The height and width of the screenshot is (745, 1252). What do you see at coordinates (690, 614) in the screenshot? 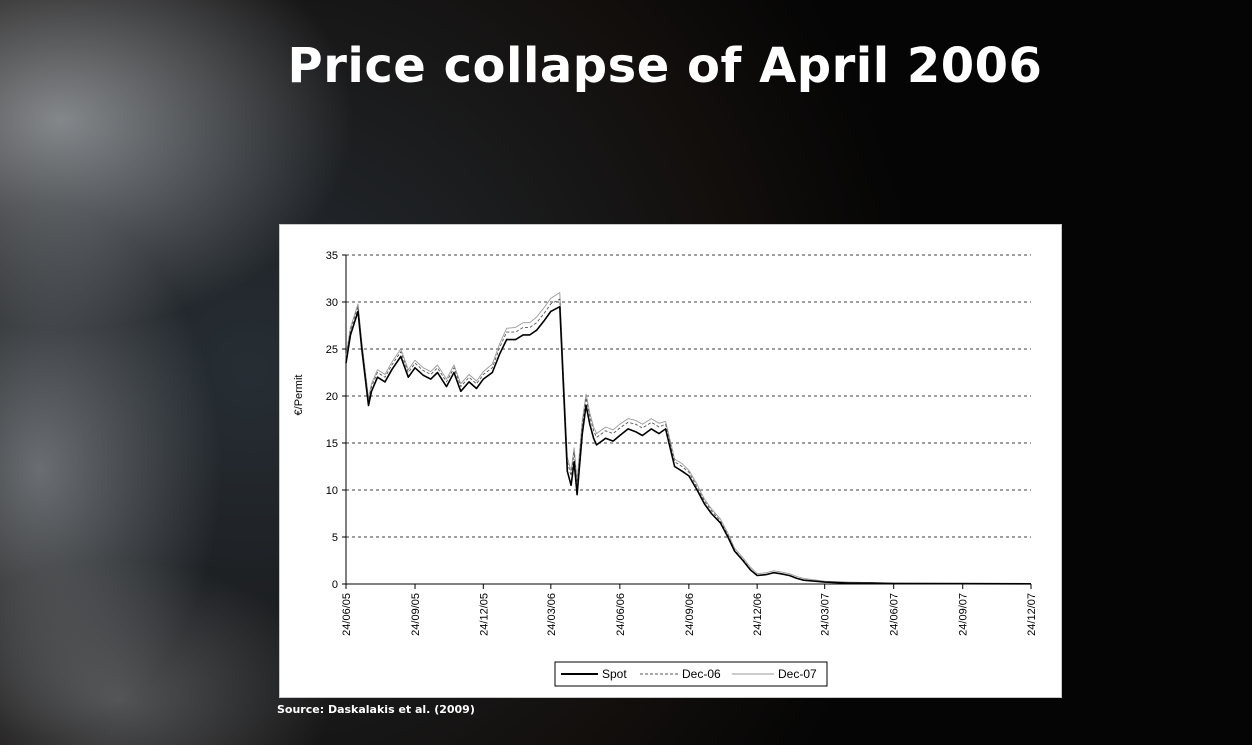
I see `x-tick-label: 24/09/06` at bounding box center [690, 614].